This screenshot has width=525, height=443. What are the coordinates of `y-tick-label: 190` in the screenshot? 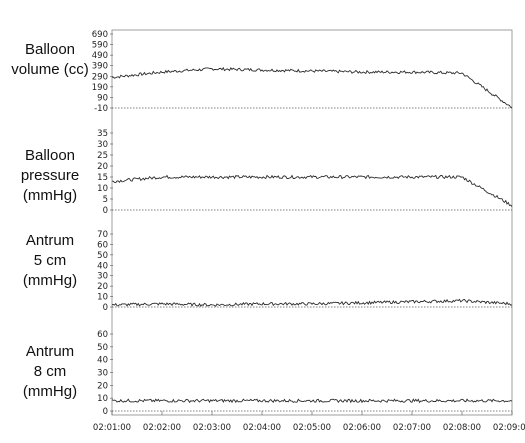 It's located at (100, 88).